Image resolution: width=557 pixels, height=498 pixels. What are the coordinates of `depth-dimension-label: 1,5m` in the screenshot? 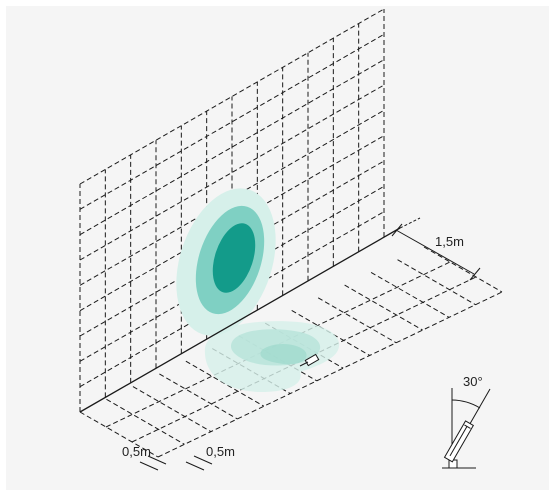 It's located at (449, 241).